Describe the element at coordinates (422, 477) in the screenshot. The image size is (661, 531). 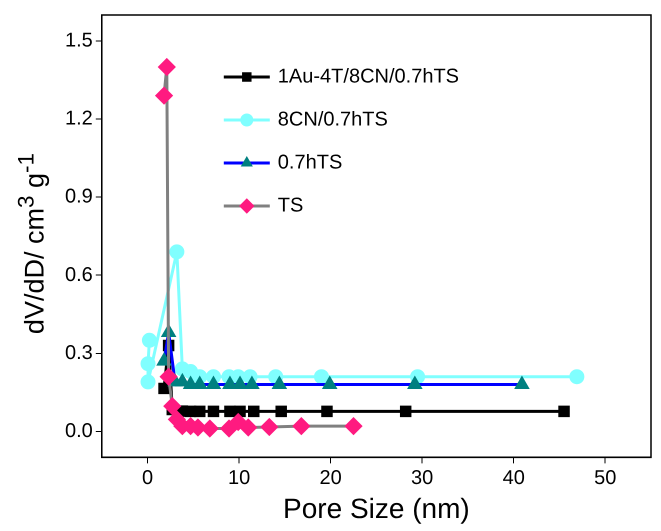
I see `x-tick-label: 30` at that location.